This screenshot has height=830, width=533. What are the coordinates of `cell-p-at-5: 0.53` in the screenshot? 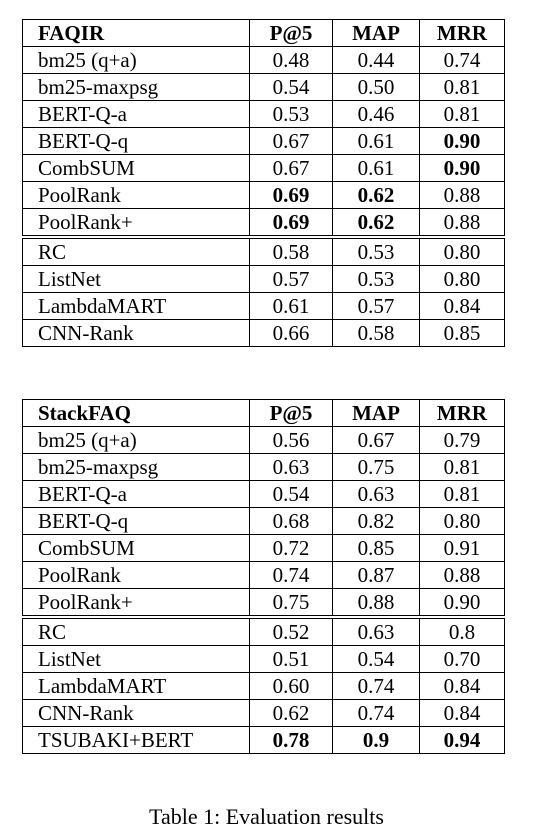 It's located at (291, 114).